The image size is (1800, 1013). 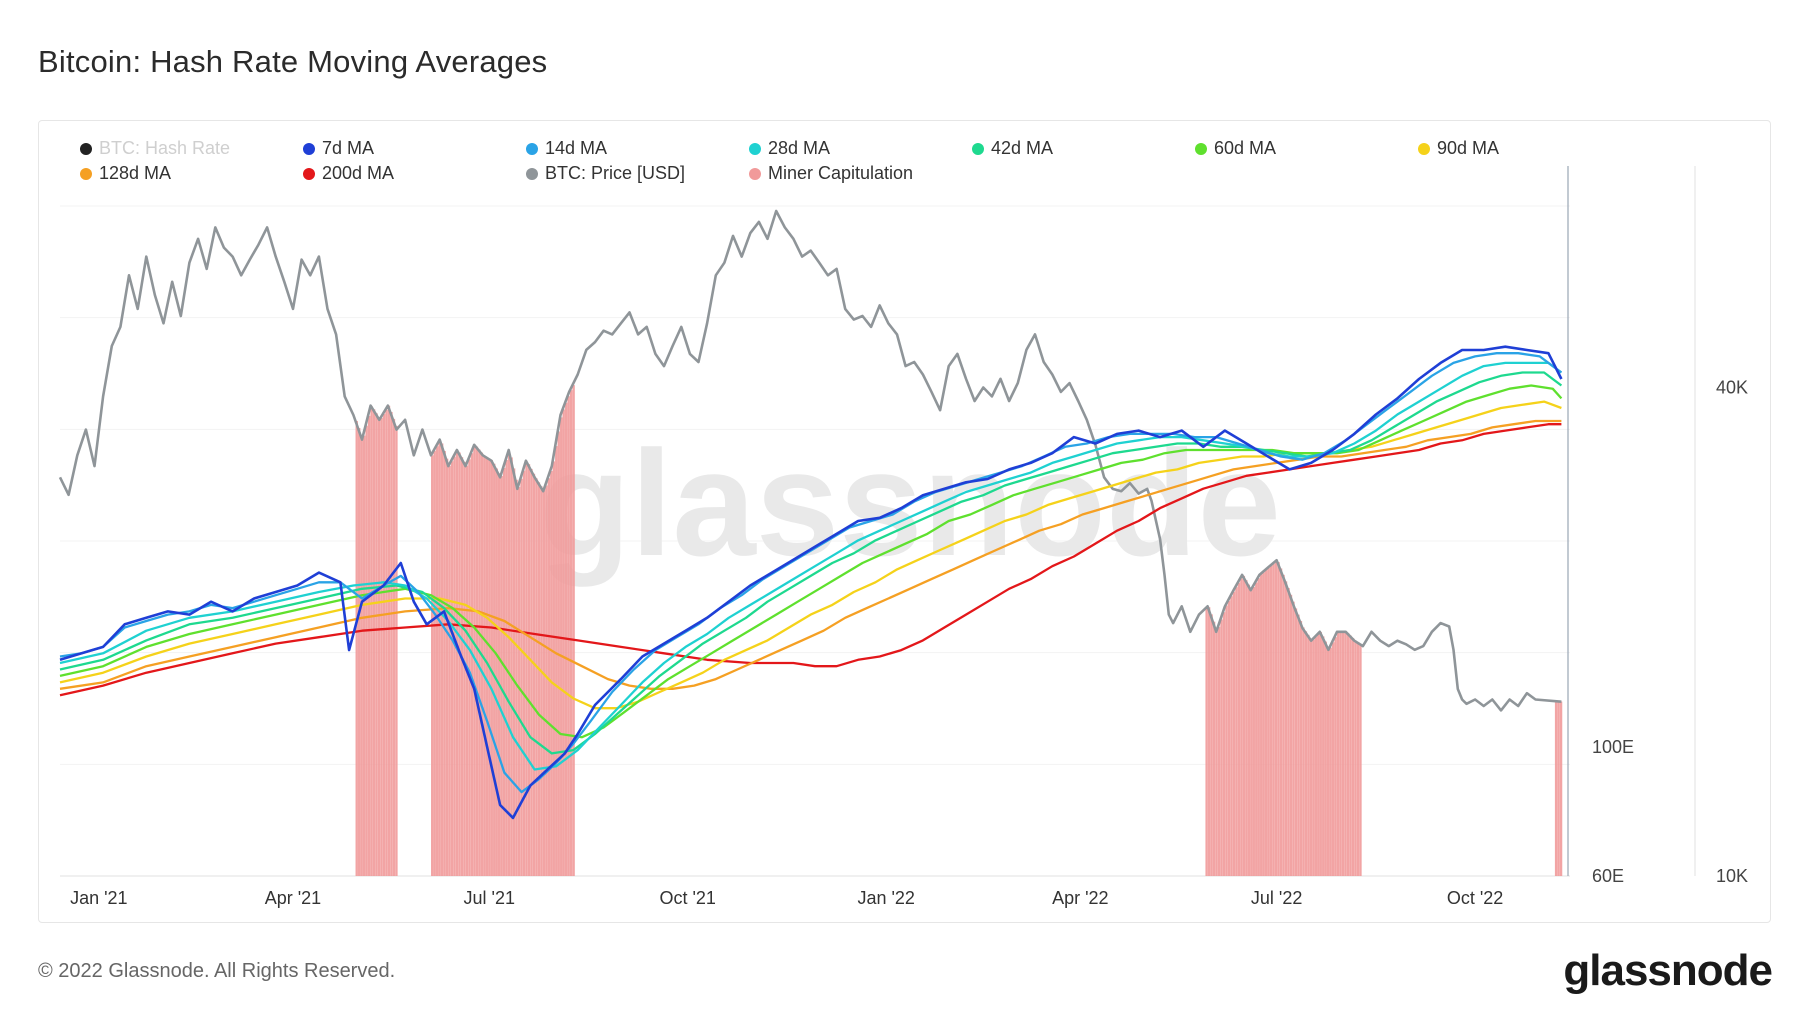 What do you see at coordinates (1529, 148) in the screenshot?
I see `legend-item-90d-ma: 90d MA` at bounding box center [1529, 148].